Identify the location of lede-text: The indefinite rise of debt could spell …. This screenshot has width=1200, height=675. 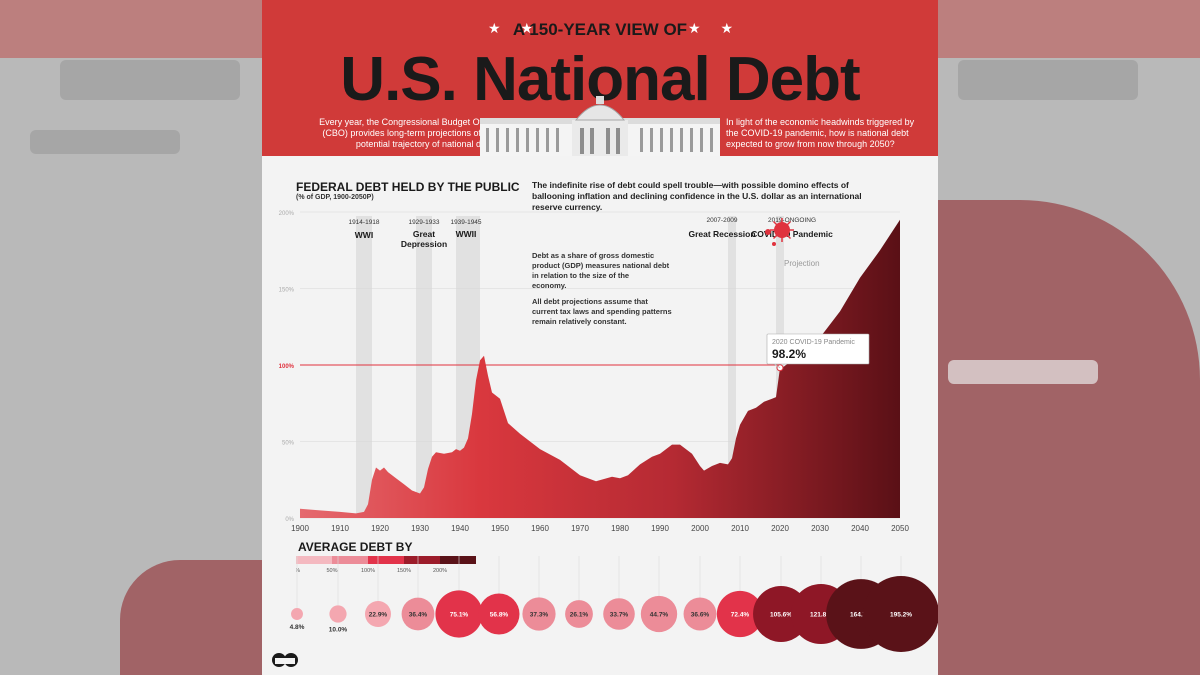
(697, 196).